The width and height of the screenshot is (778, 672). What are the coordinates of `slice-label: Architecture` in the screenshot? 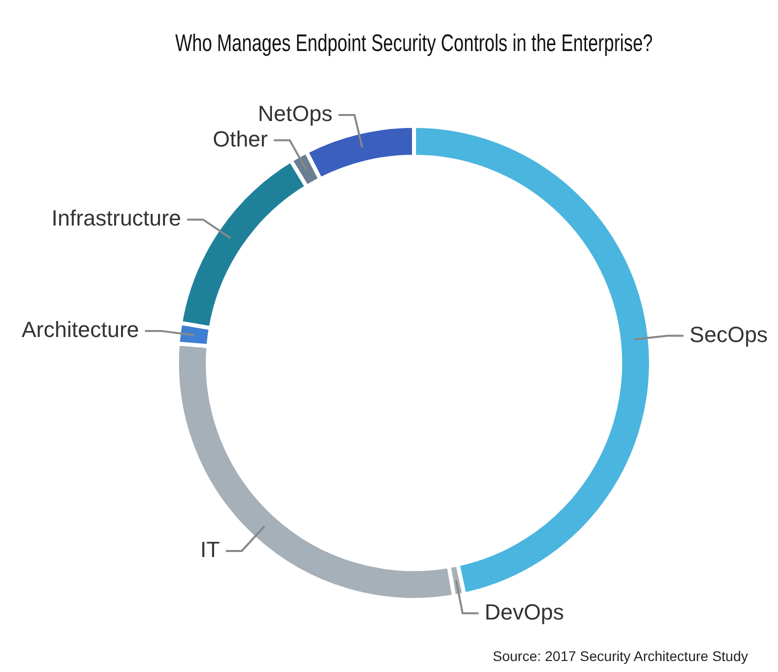 It's located at (81, 329).